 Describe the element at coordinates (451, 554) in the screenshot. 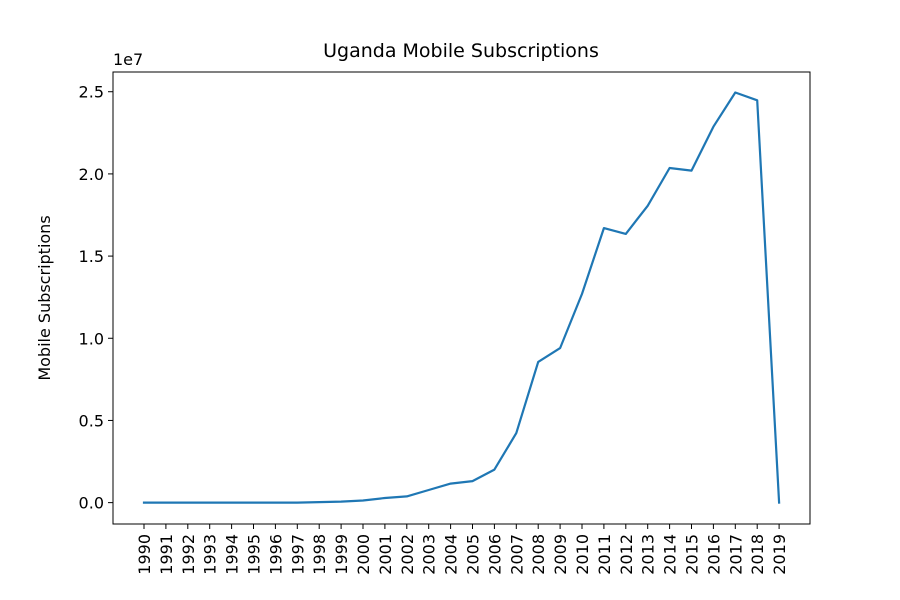

I see `x-tick-label: 2004` at that location.